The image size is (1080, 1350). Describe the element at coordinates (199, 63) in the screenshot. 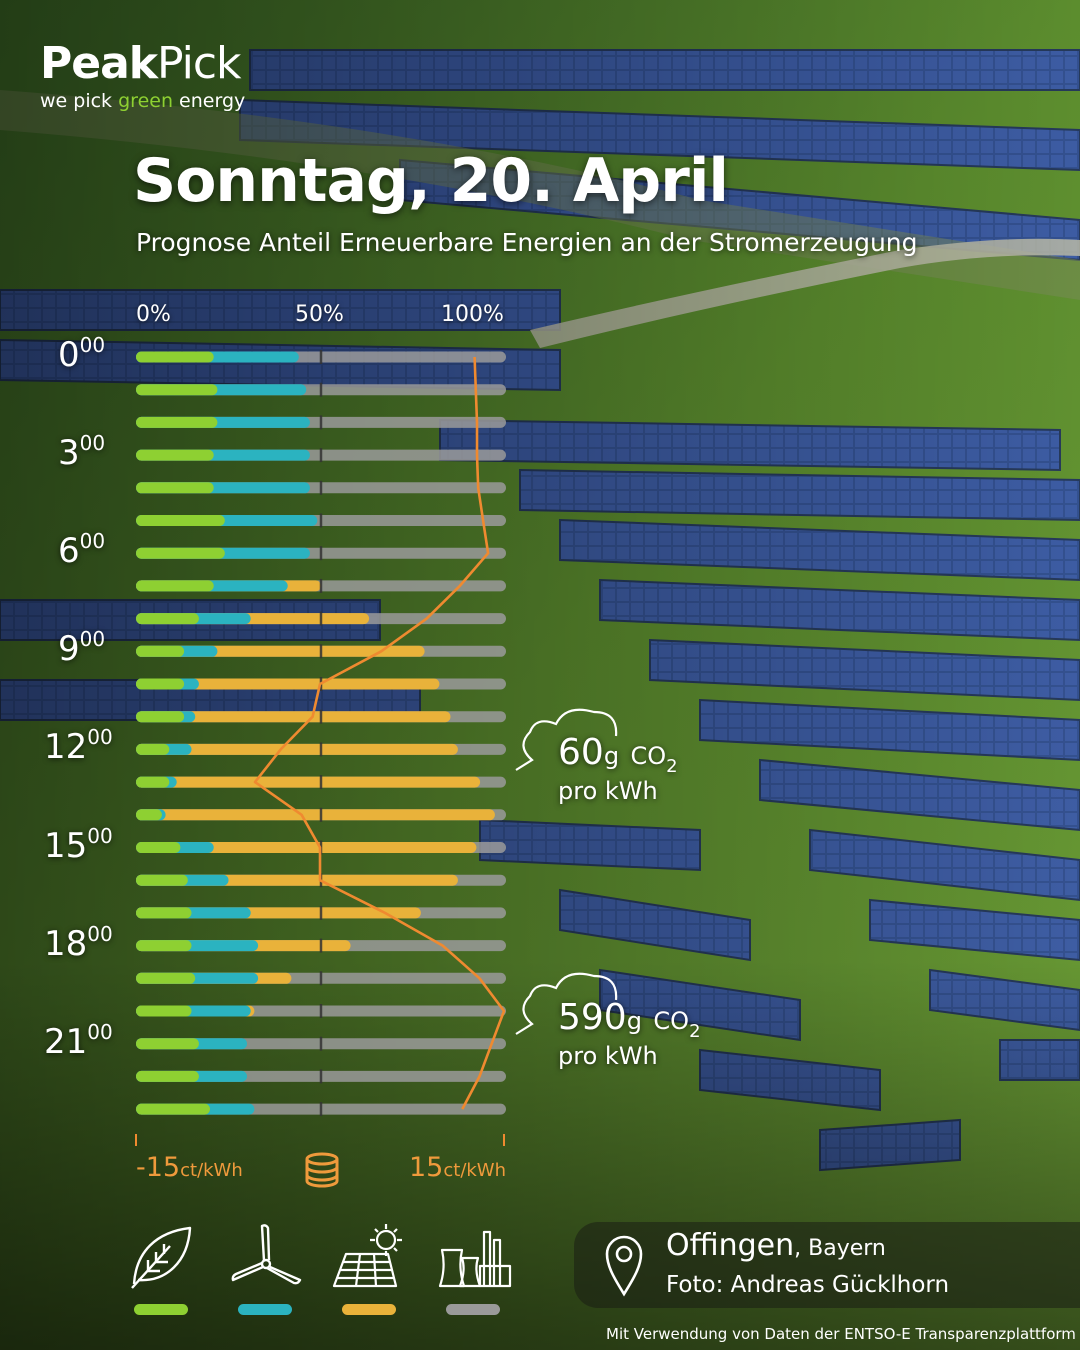

I see `logo-name-light: Pick` at that location.